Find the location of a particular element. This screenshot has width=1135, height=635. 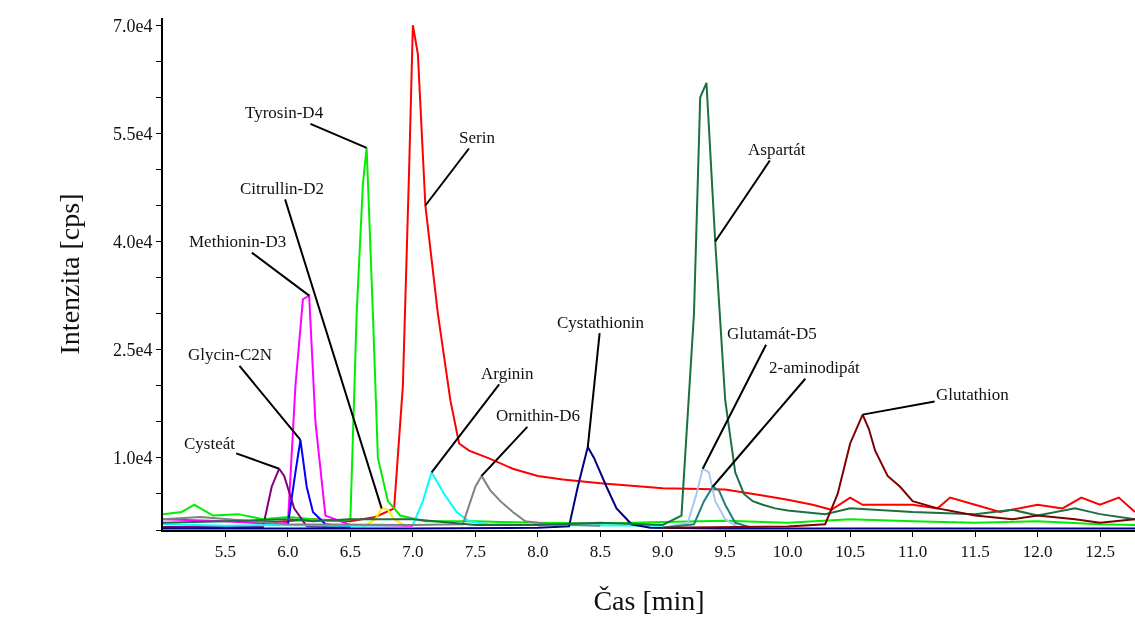

x-tick-label: 11.5 is located at coordinates (975, 552).